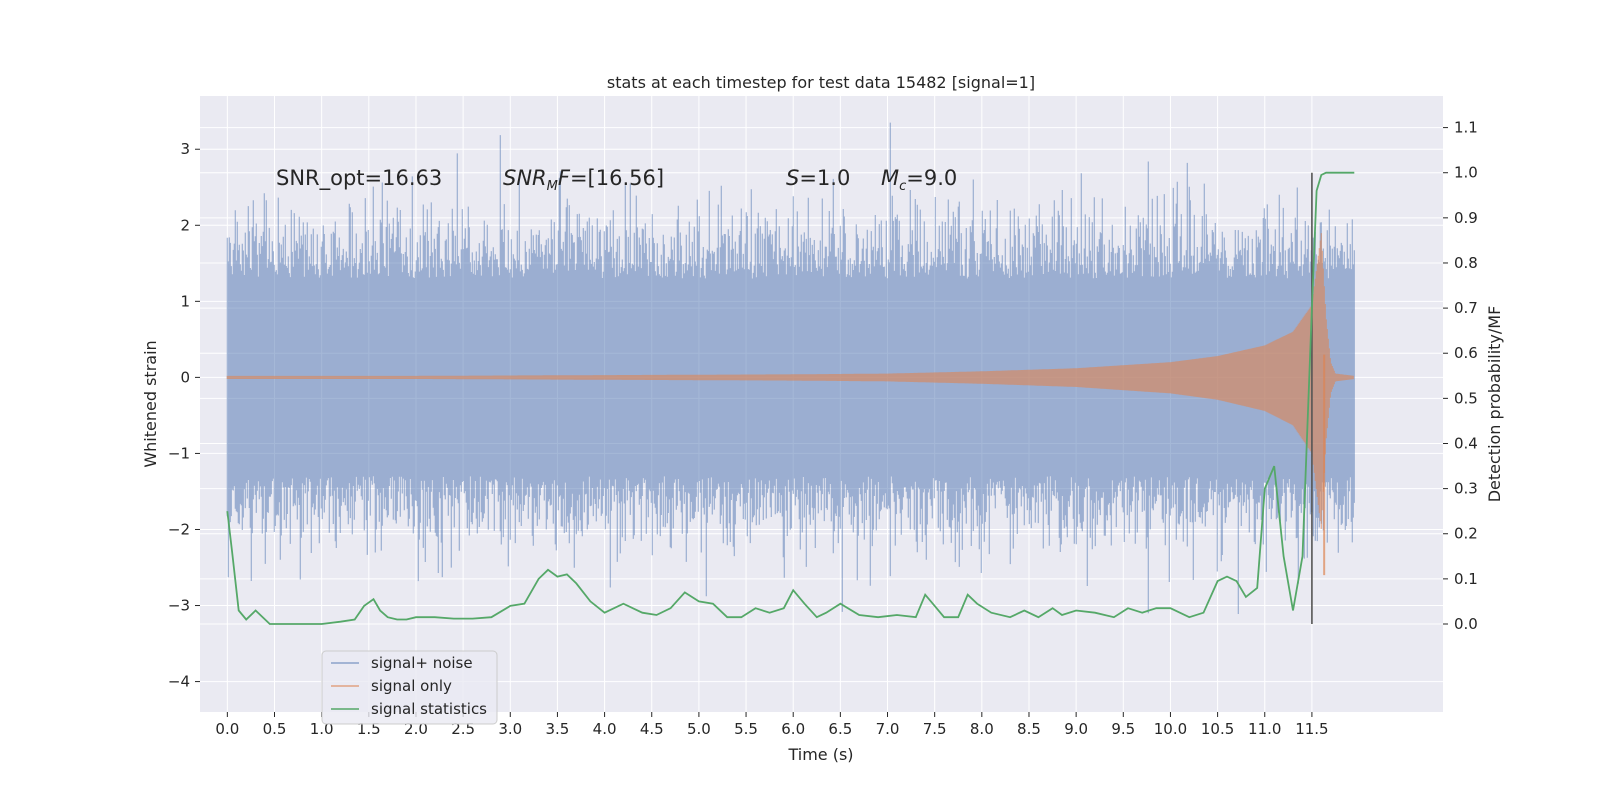  Describe the element at coordinates (982, 729) in the screenshot. I see `x-tick-label: 8.0` at that location.